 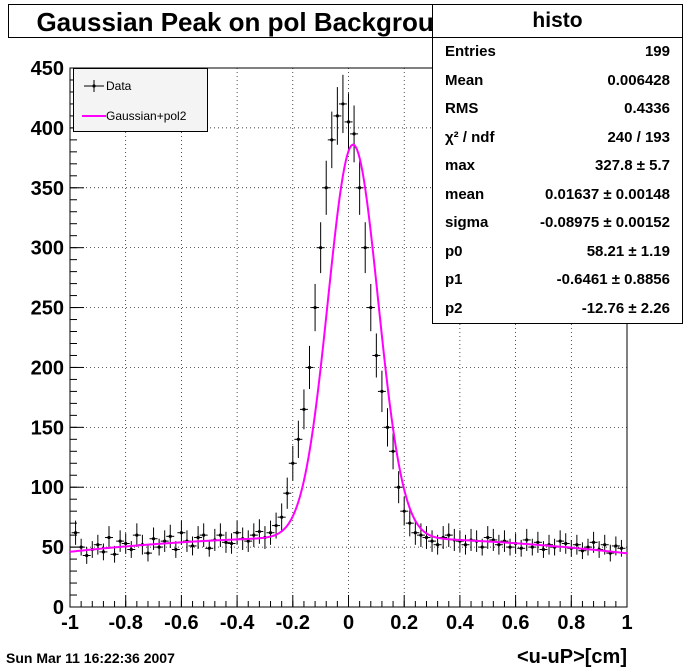 What do you see at coordinates (557, 252) in the screenshot?
I see `stats-row: p0 58.21 ± 1.19` at bounding box center [557, 252].